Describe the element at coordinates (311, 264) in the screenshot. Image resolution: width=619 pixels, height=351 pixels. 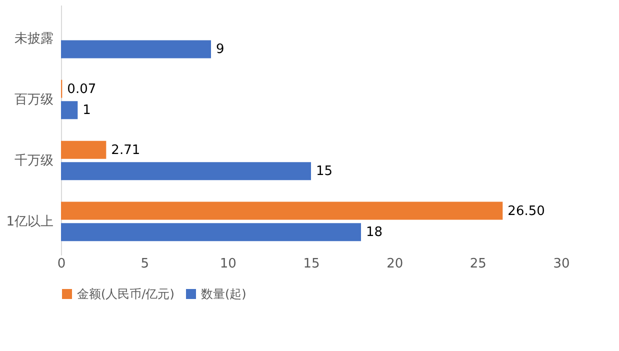
I see `x-tick-label: 15` at that location.